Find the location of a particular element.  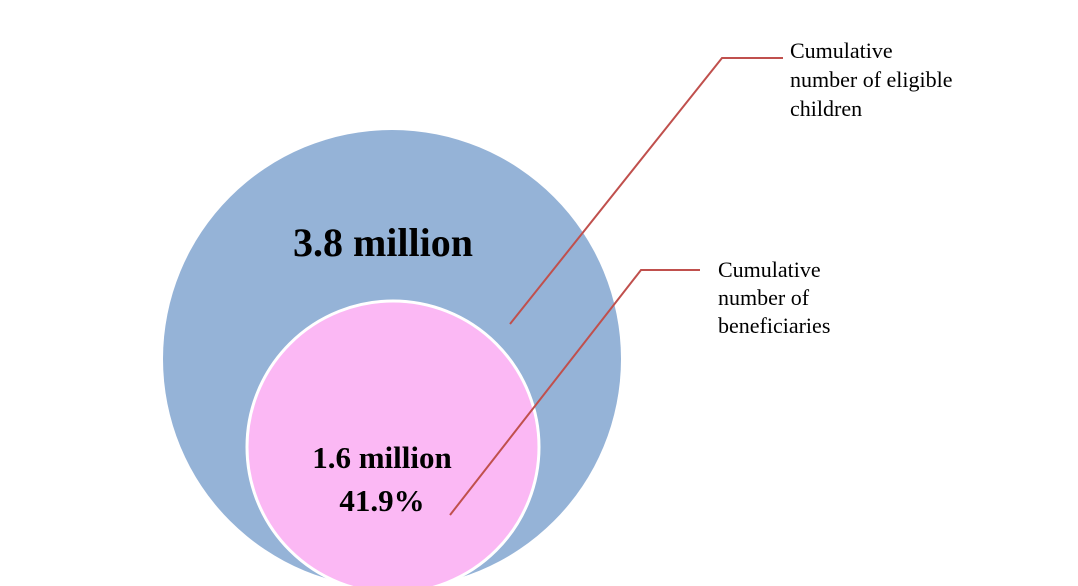

inner-percent: 41.9% is located at coordinates (381, 500).